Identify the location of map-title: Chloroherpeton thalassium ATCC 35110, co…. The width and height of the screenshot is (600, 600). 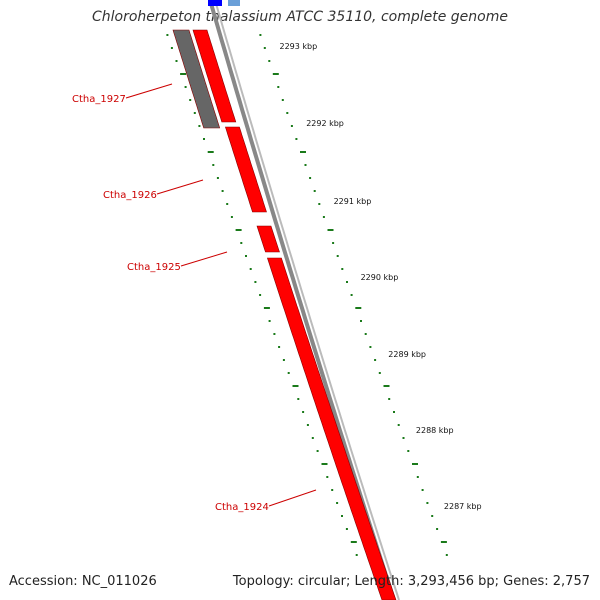
(300, 17).